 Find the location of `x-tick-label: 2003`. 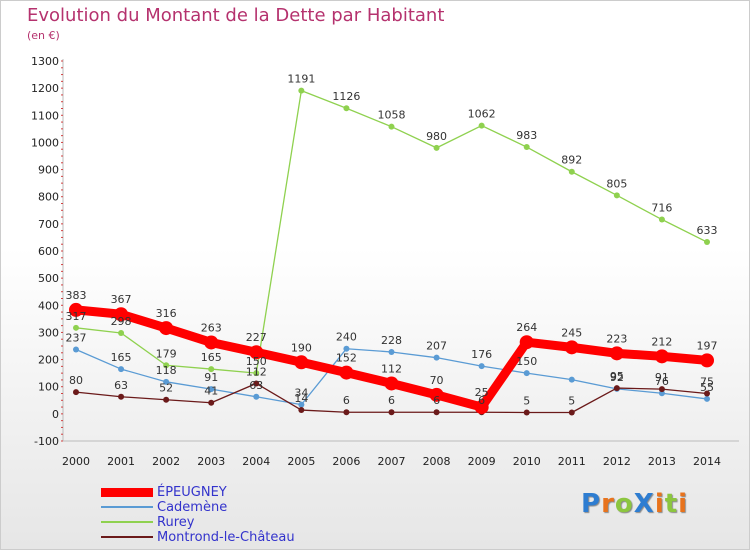

x-tick-label: 2003 is located at coordinates (211, 461).